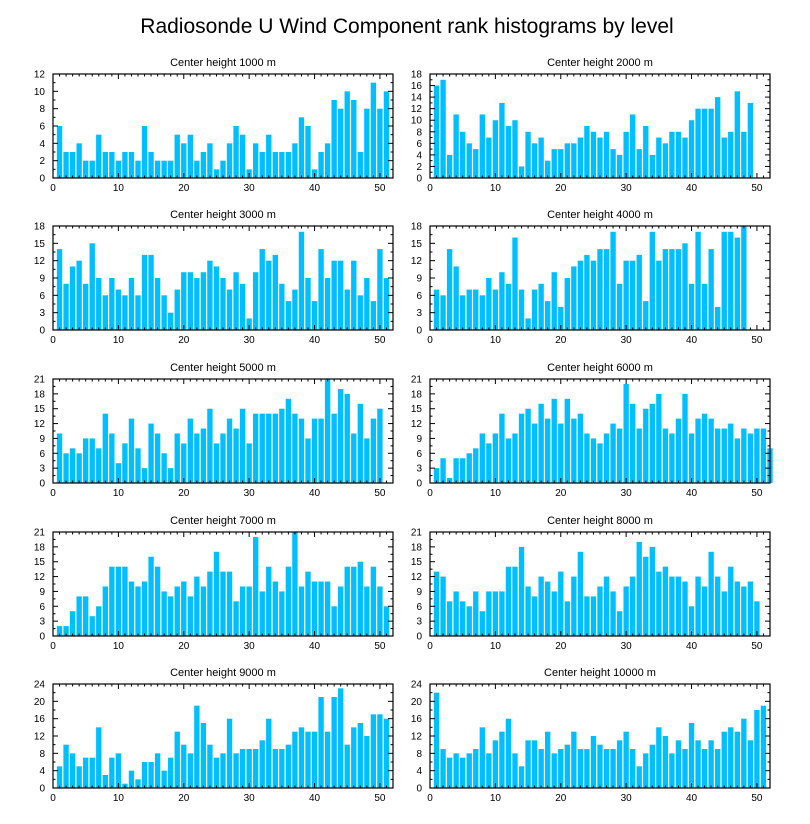 Image resolution: width=810 pixels, height=824 pixels. What do you see at coordinates (627, 798) in the screenshot?
I see `x-tick-label: 30` at bounding box center [627, 798].